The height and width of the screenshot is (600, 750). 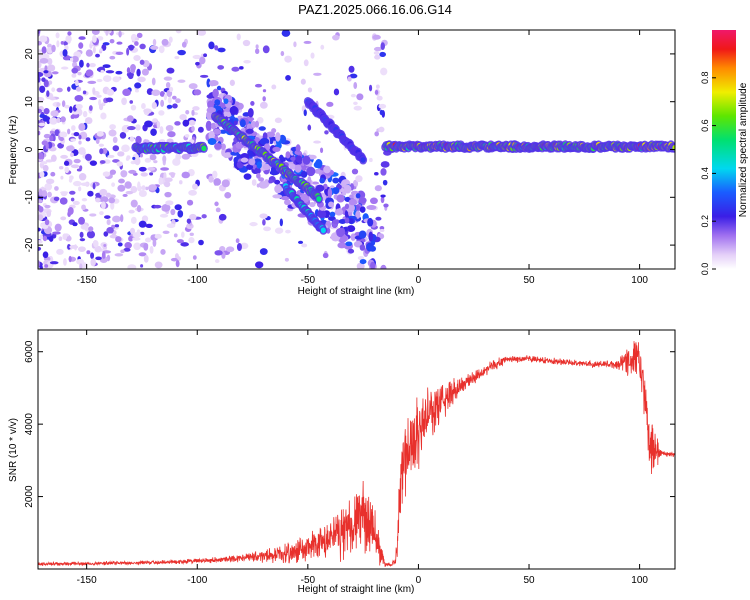 I want to click on snr-xlabel: Height of straight line (km), so click(x=356, y=589).